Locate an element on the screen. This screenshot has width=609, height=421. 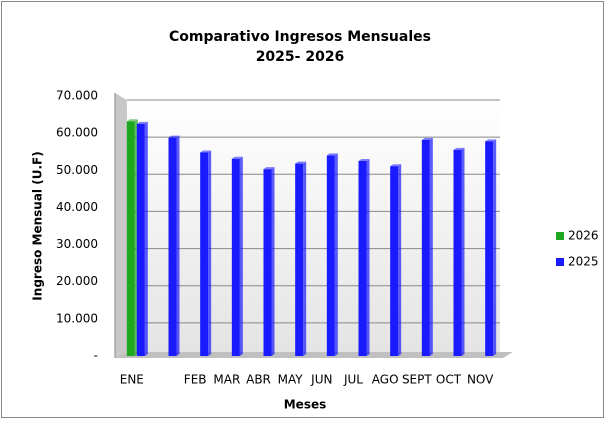
y-tick-label: 70.000 is located at coordinates (77, 96).